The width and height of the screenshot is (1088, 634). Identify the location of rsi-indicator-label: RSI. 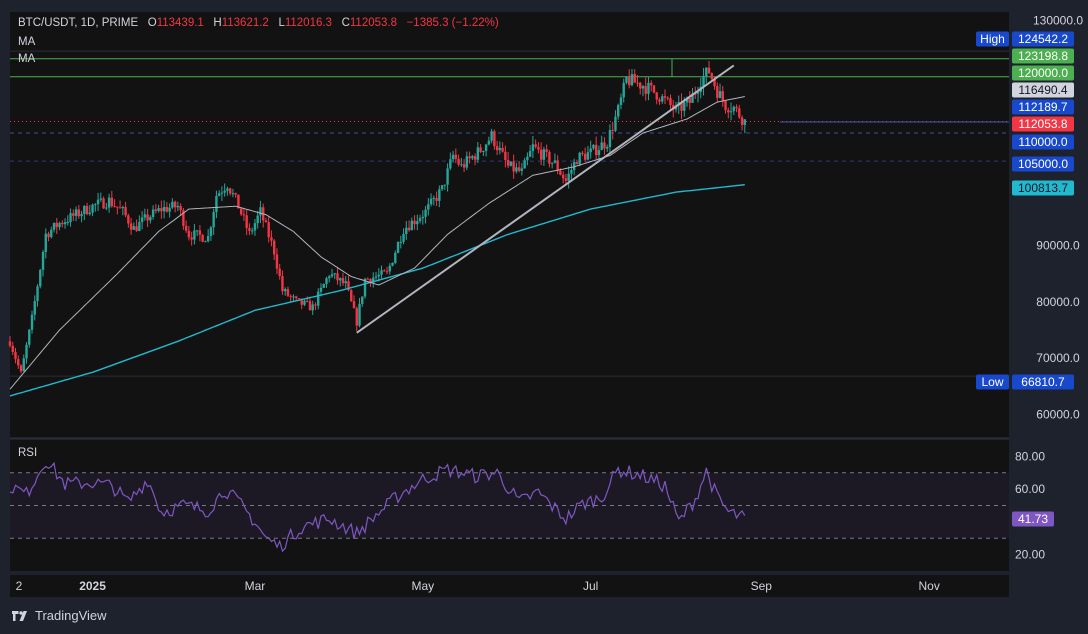
(28, 453).